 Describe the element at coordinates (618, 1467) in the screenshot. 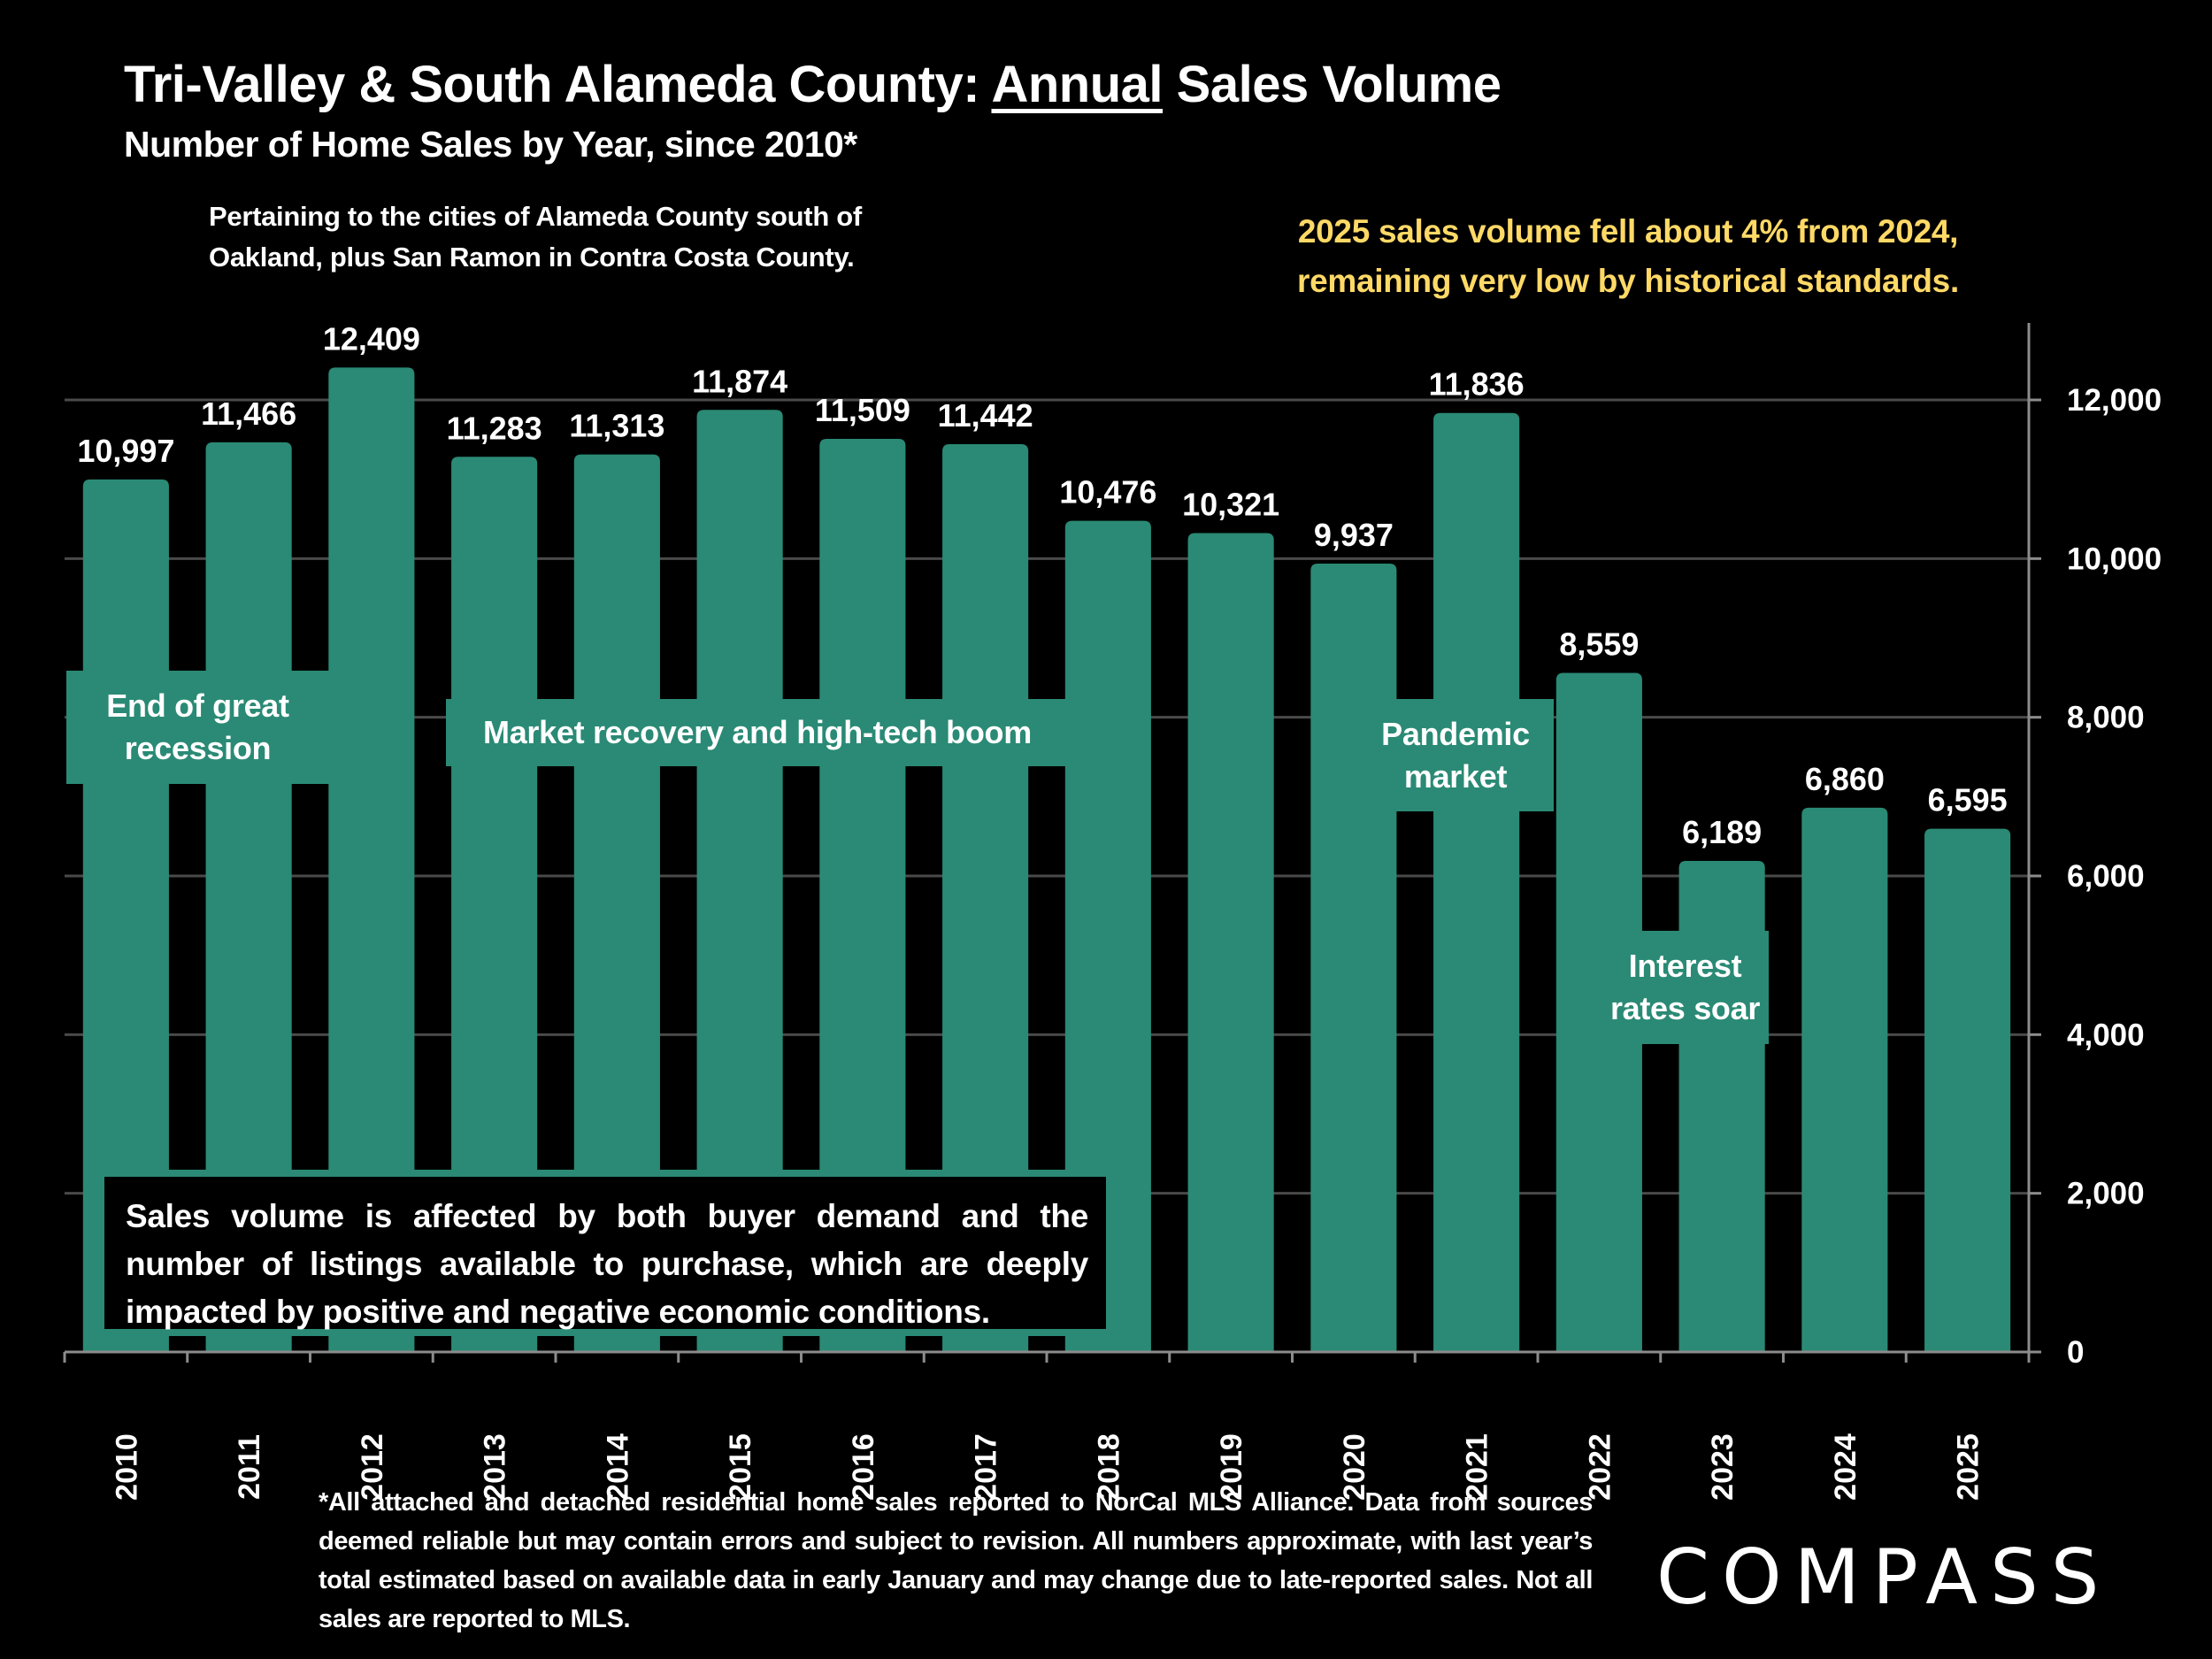

I see `x-tick-label: 2014` at that location.